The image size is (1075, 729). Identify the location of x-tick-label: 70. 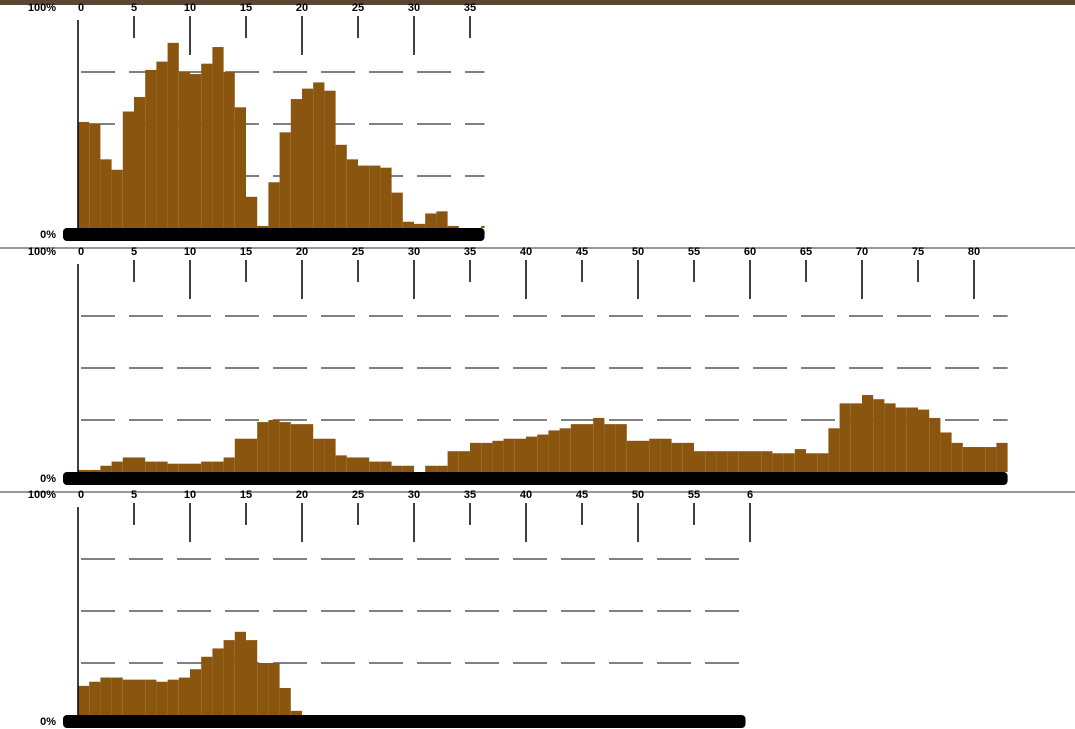
(862, 252).